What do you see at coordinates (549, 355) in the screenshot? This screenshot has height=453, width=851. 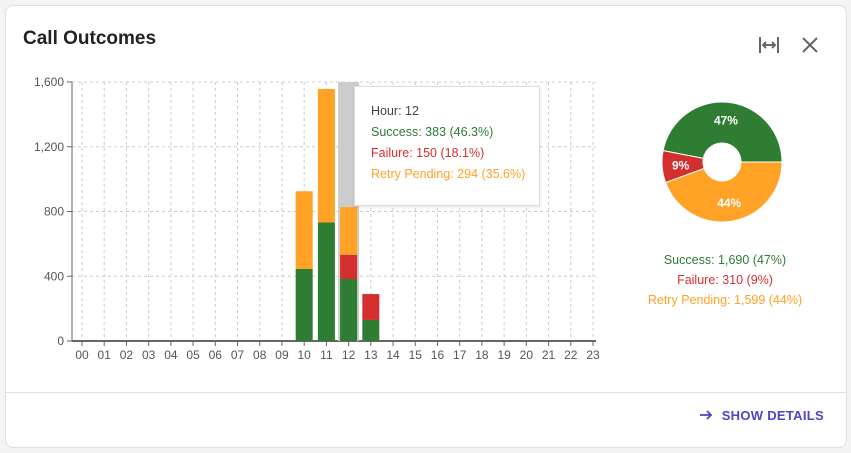 I see `x-tick-label: 21` at bounding box center [549, 355].